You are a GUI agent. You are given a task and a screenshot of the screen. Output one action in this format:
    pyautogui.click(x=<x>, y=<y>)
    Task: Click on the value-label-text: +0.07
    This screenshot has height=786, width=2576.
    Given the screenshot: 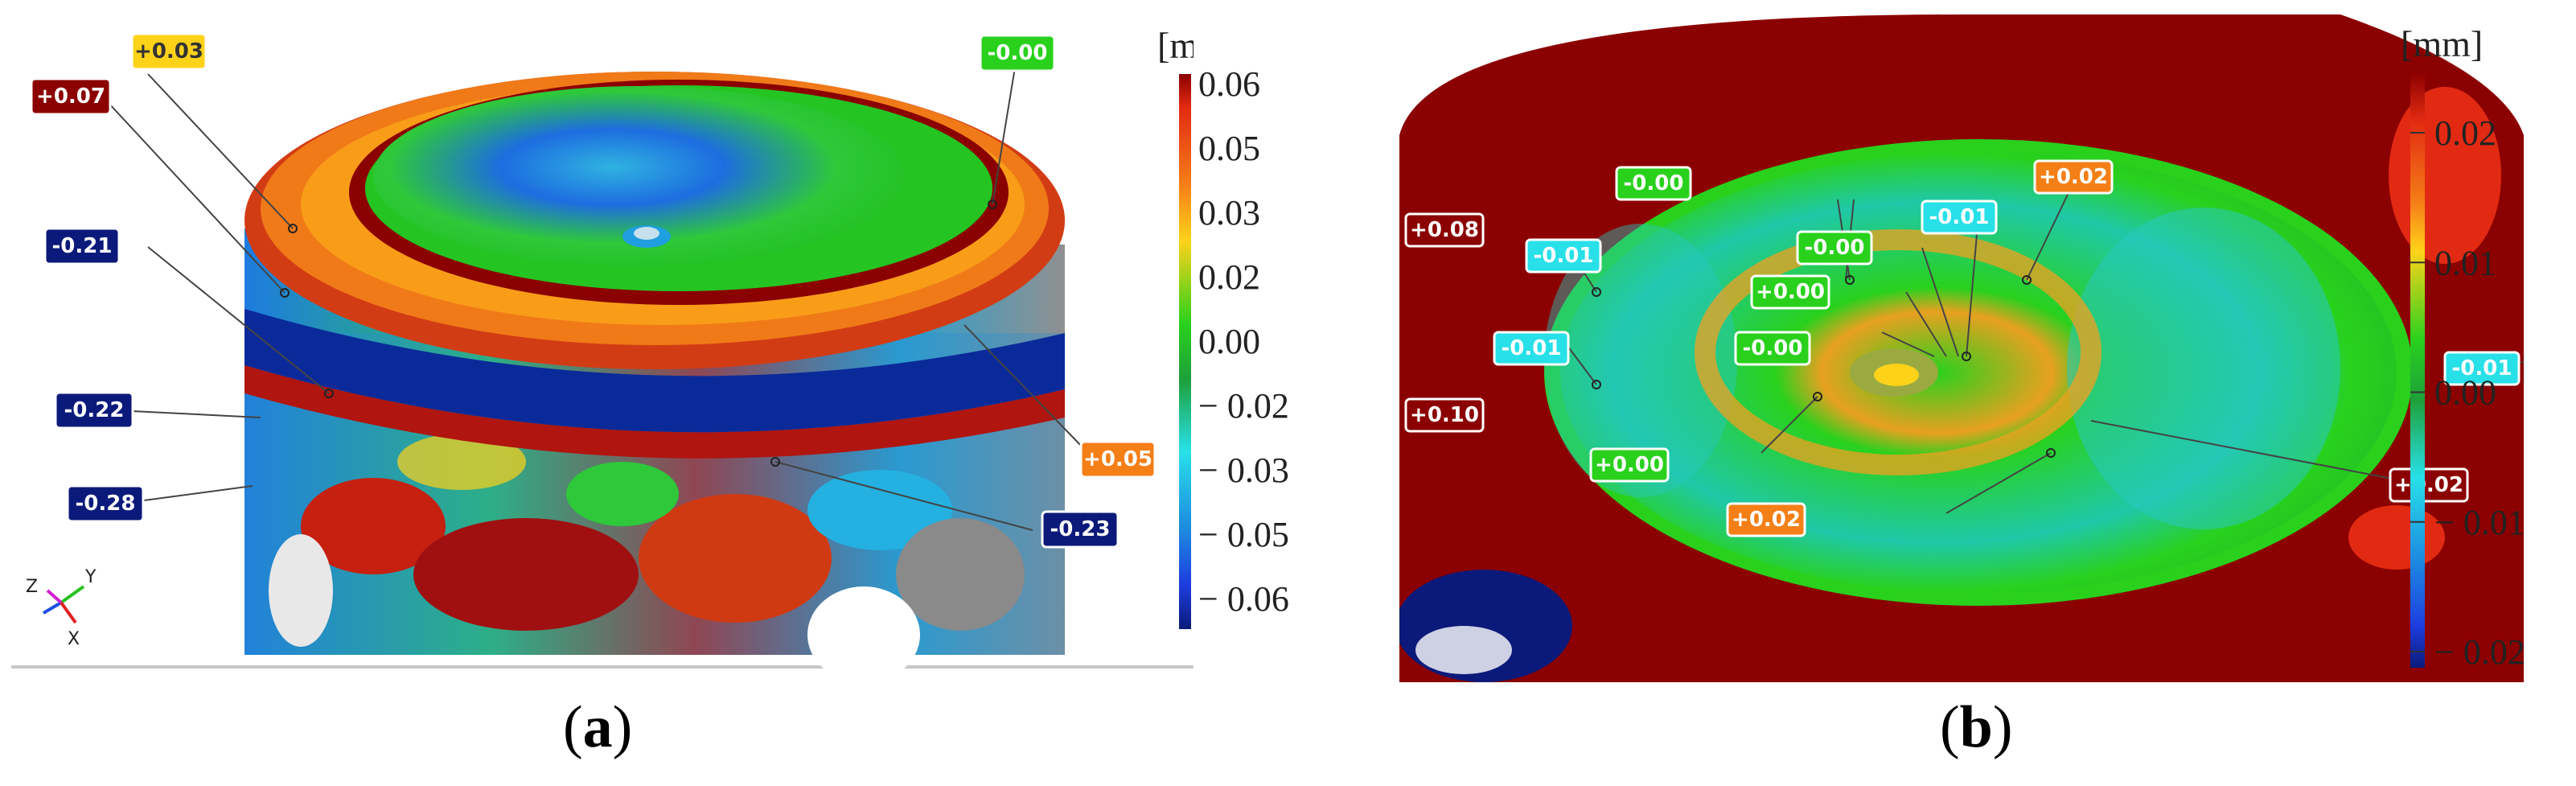 What is the action you would take?
    pyautogui.click(x=70, y=96)
    